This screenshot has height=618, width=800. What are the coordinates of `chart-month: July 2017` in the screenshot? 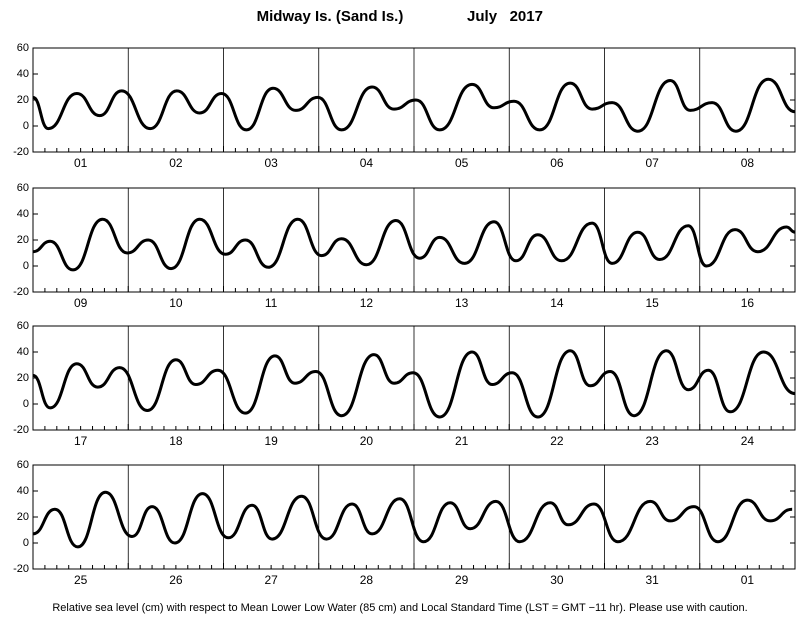 It's located at (505, 16).